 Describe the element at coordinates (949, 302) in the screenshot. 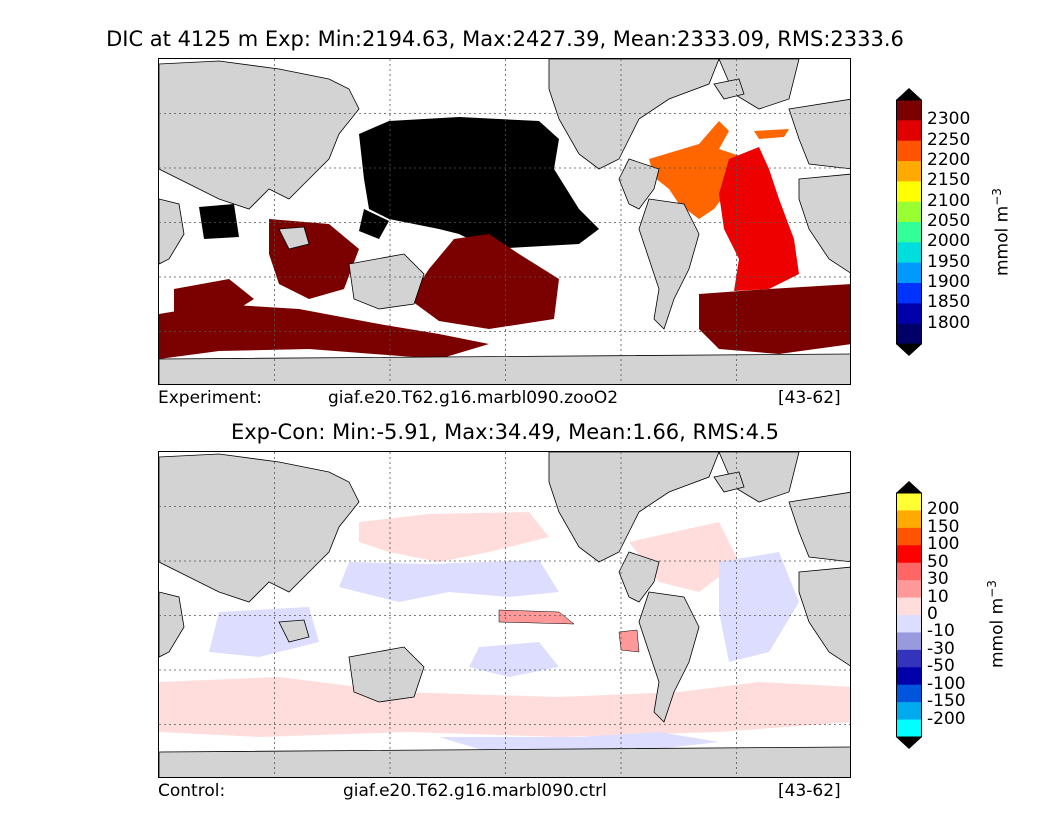

I see `top-colorbar-tick-label: 1850` at that location.